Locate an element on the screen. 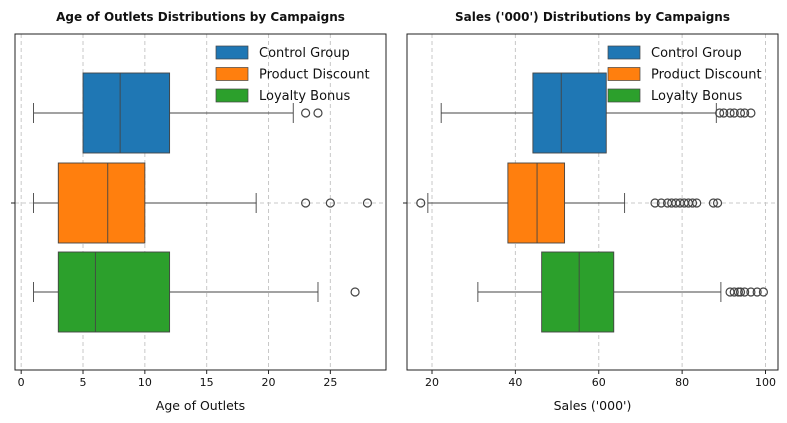 Image resolution: width=787 pixels, height=423 pixels. x-tick-label: 10 is located at coordinates (145, 382).